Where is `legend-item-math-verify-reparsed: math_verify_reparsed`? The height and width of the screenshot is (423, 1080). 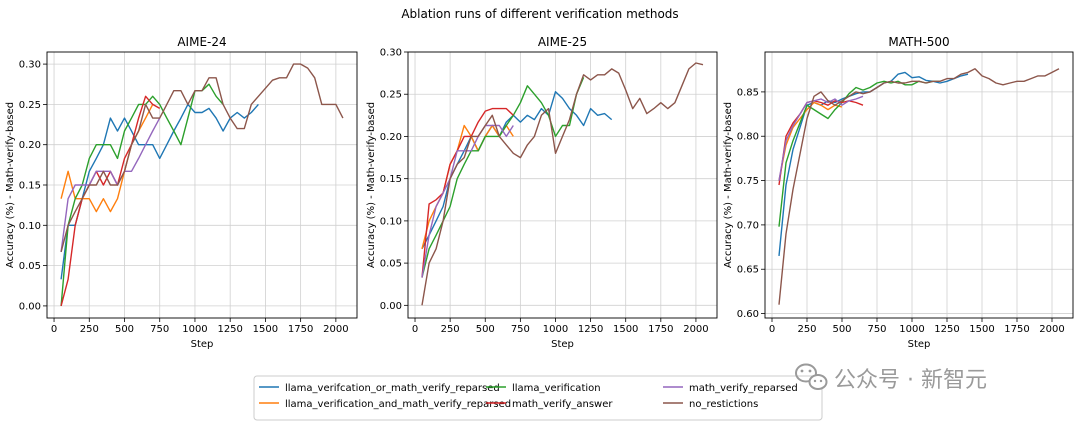 legend-item-math-verify-reparsed: math_verify_reparsed is located at coordinates (730, 388).